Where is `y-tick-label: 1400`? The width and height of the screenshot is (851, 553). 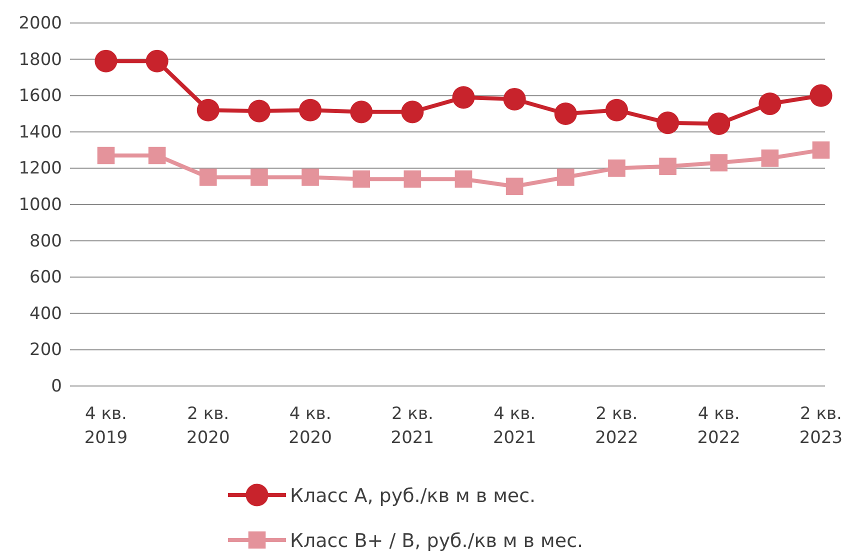
y-tick-label: 1400 is located at coordinates (40, 132).